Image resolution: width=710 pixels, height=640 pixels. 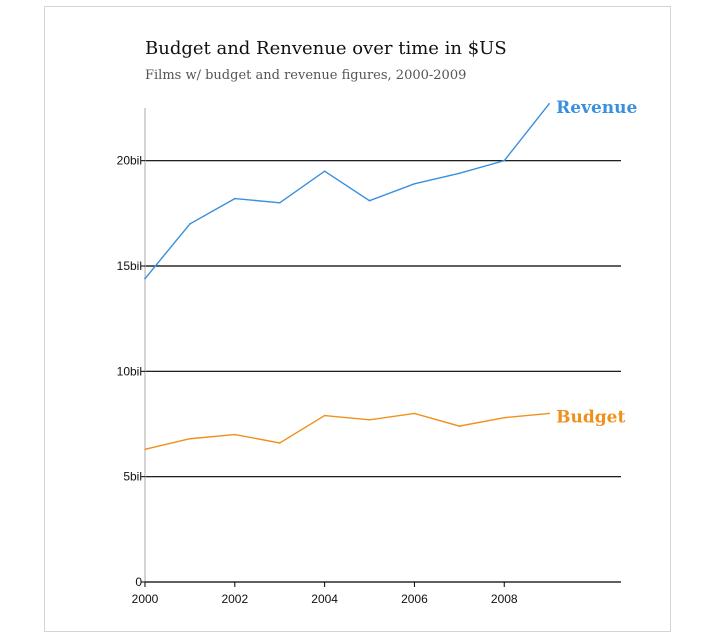 I want to click on x-tick-label: 2008, so click(x=504, y=599).